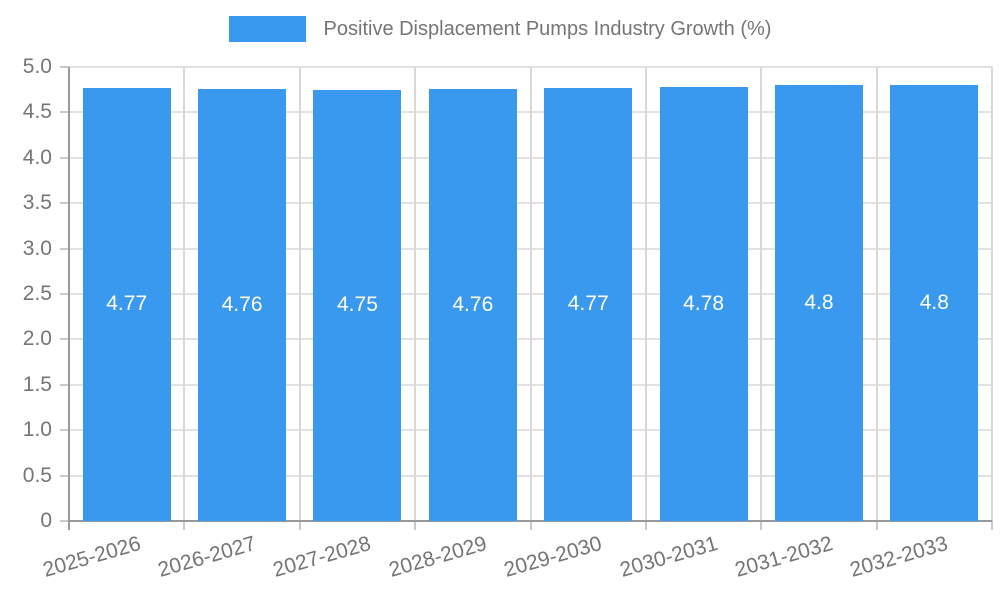 This screenshot has height=600, width=1000. Describe the element at coordinates (37, 157) in the screenshot. I see `y-axis-tick-label: 4.0` at that location.